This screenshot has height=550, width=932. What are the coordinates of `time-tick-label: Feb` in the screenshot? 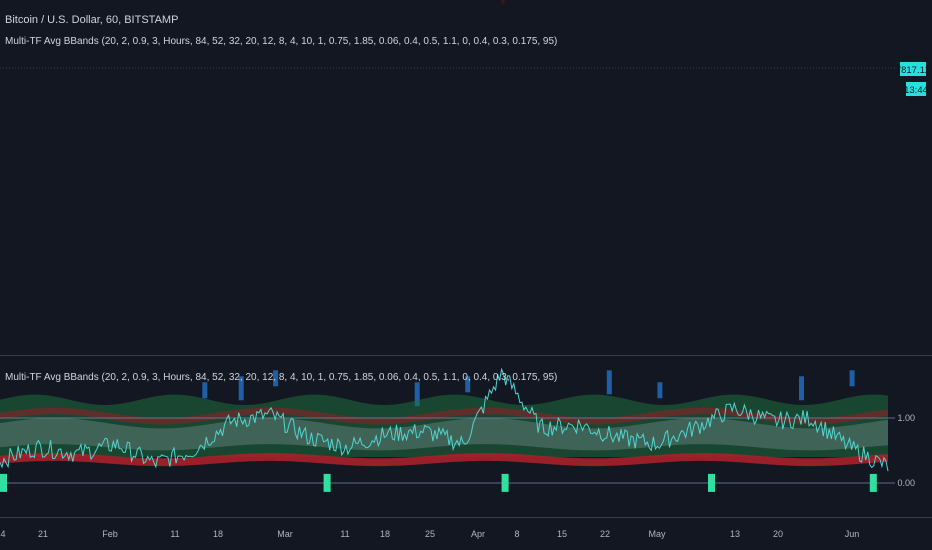 It's located at (110, 534).